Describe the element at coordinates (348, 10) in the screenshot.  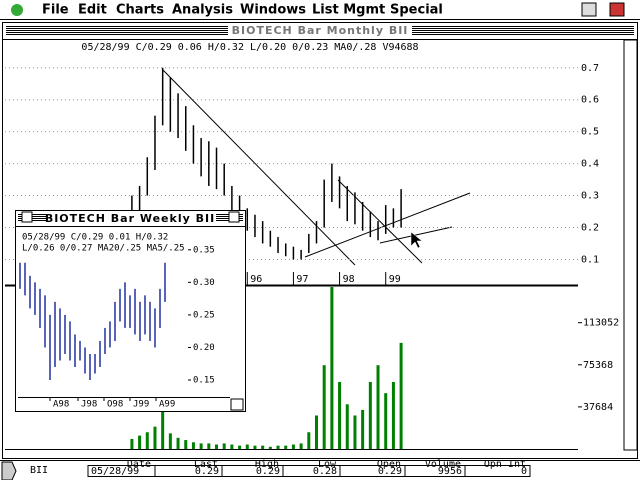
I see `menu-item: List Mgmt` at that location.